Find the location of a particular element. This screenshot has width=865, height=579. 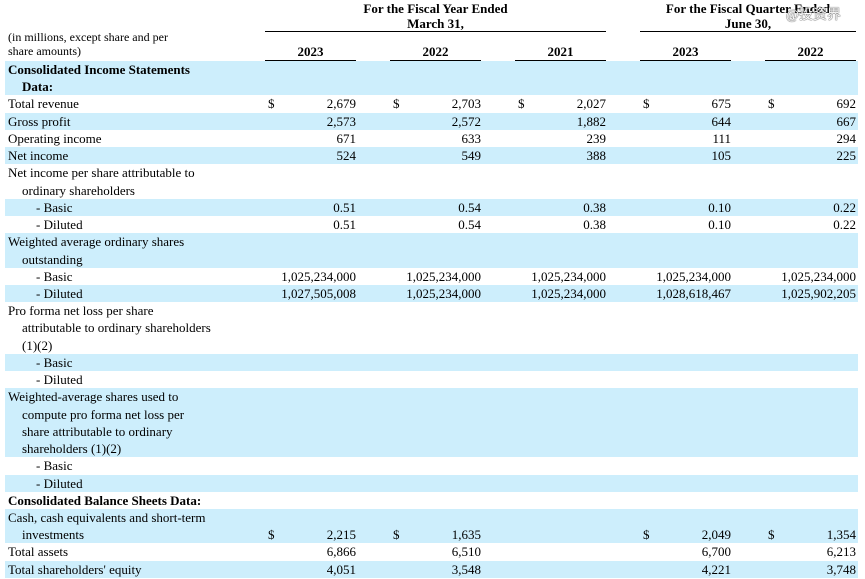

cell-value: 6,700 is located at coordinates (716, 552).